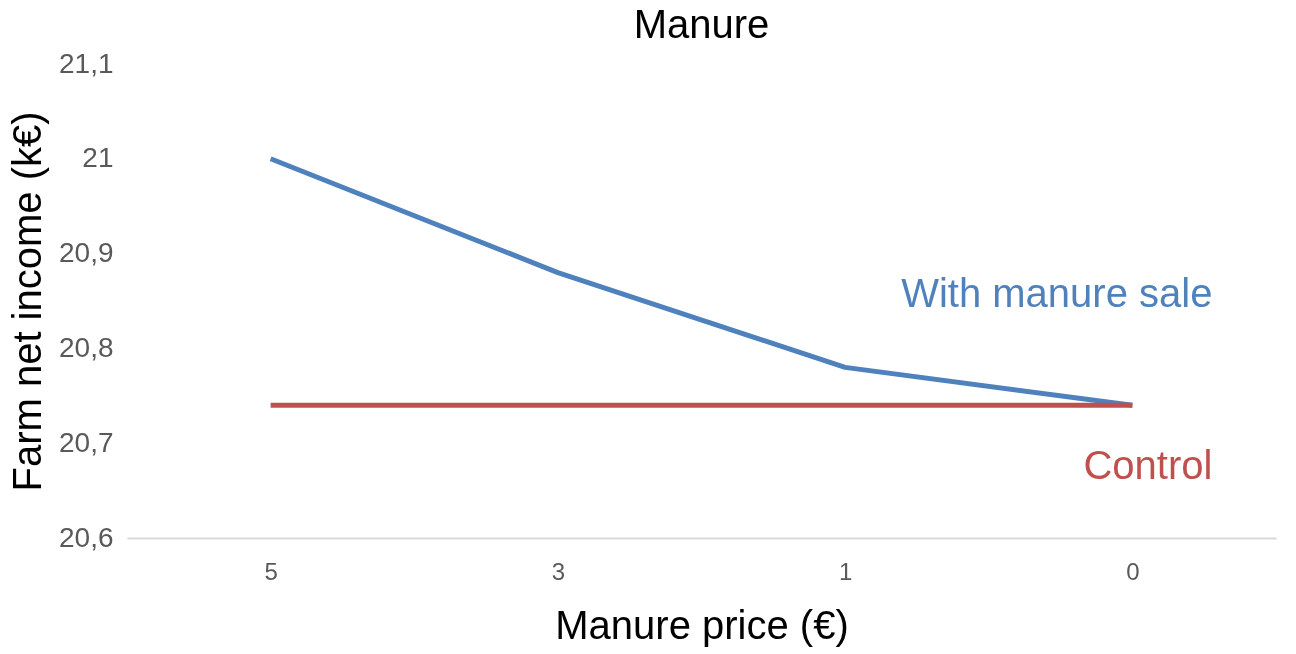 The width and height of the screenshot is (1296, 654). What do you see at coordinates (271, 571) in the screenshot?
I see `x-tick-label: 5` at bounding box center [271, 571].